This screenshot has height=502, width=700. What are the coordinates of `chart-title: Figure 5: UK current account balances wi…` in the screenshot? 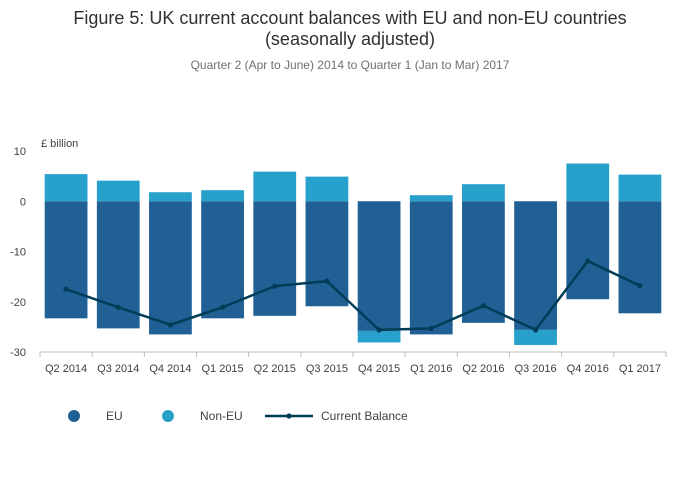 It's located at (349, 18).